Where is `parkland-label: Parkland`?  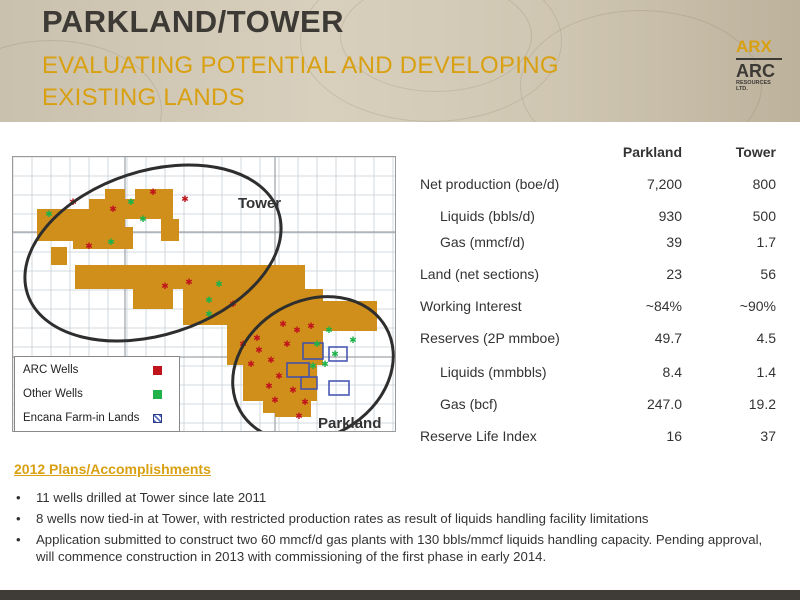 parkland-label: Parkland is located at coordinates (350, 423).